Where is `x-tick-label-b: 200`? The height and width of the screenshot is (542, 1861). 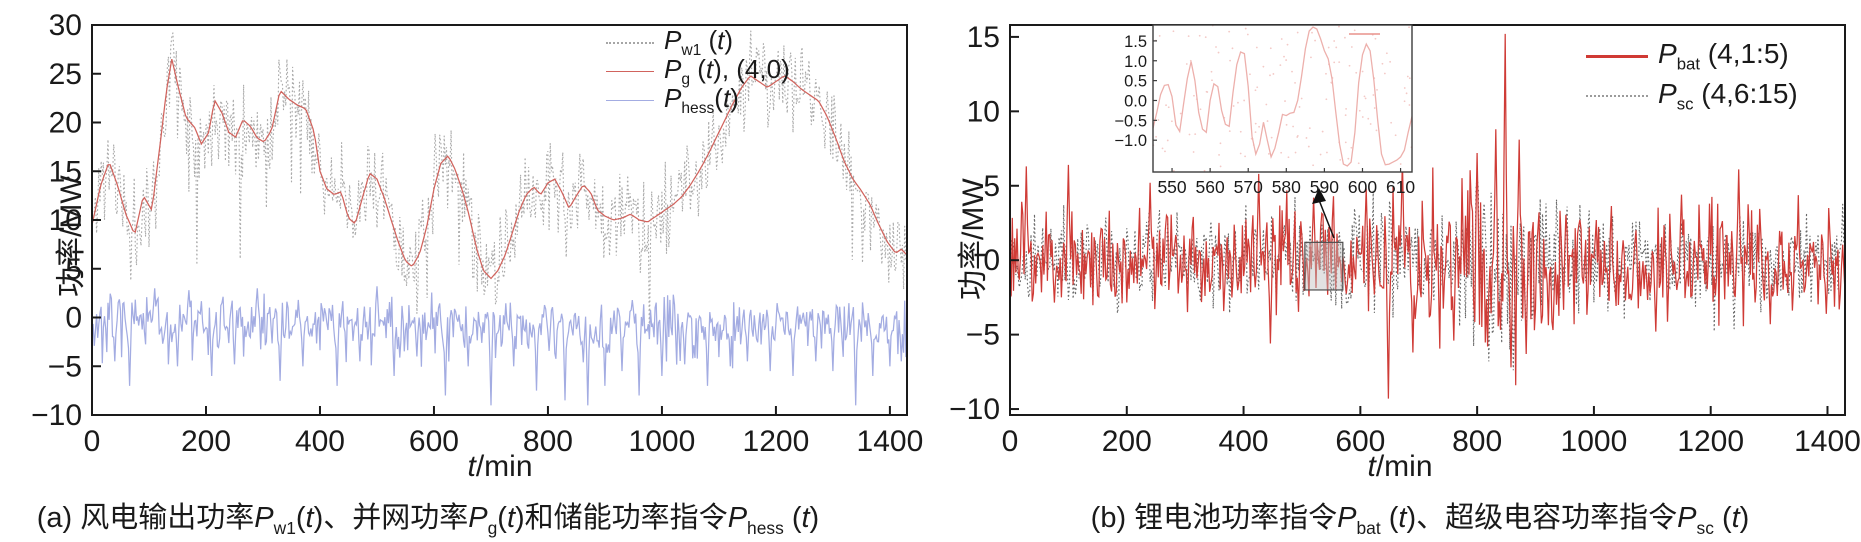
x-tick-label-b: 200 is located at coordinates (1127, 441).